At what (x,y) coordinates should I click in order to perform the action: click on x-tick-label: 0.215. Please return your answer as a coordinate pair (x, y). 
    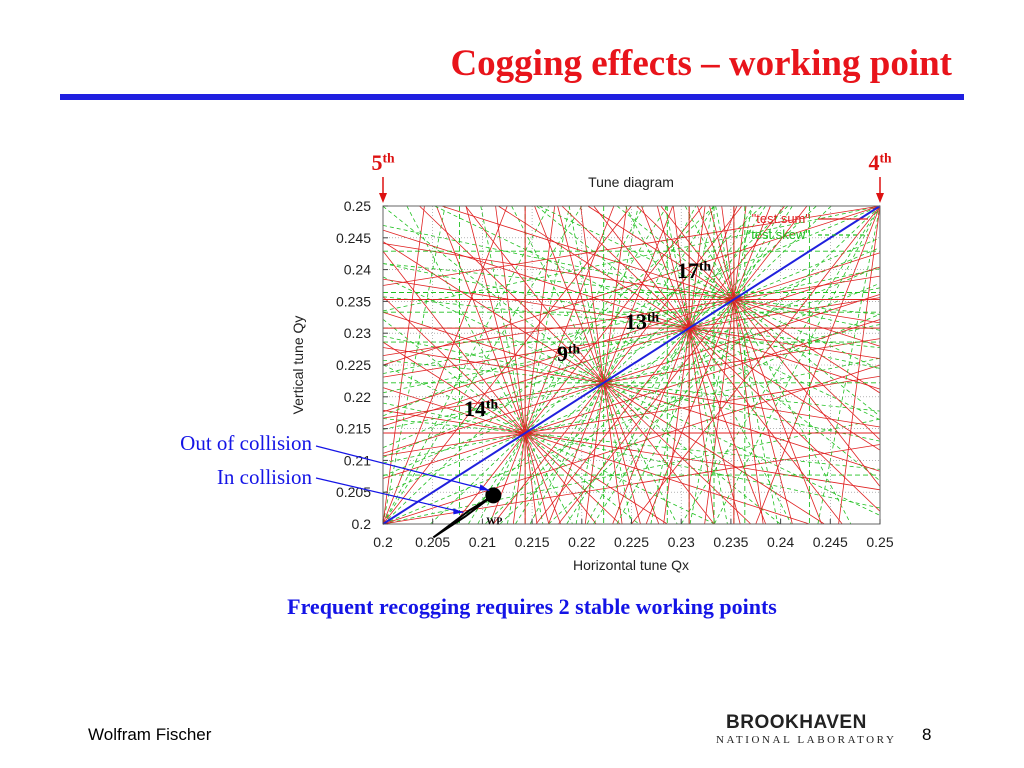
    Looking at the image, I should click on (532, 542).